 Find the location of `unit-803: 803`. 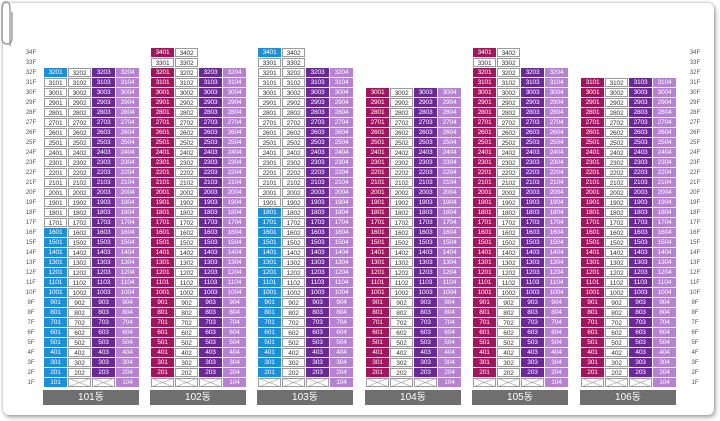

unit-803: 803 is located at coordinates (532, 312).